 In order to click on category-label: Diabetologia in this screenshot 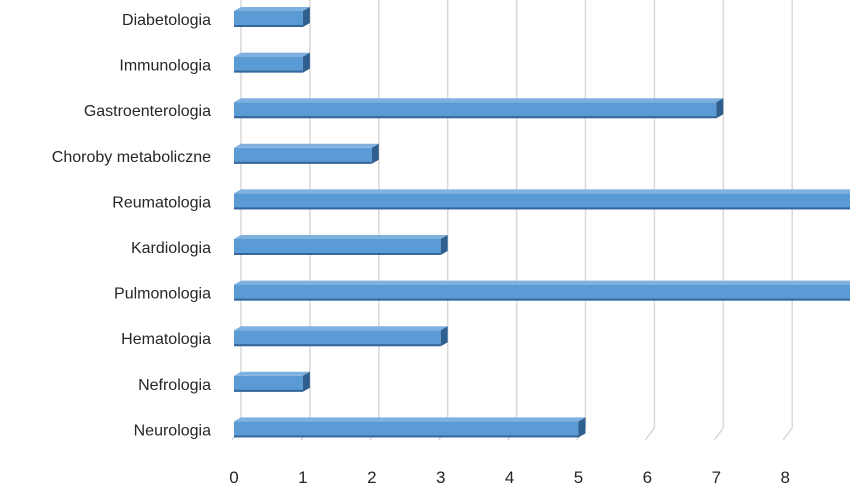, I will do `click(166, 20)`.